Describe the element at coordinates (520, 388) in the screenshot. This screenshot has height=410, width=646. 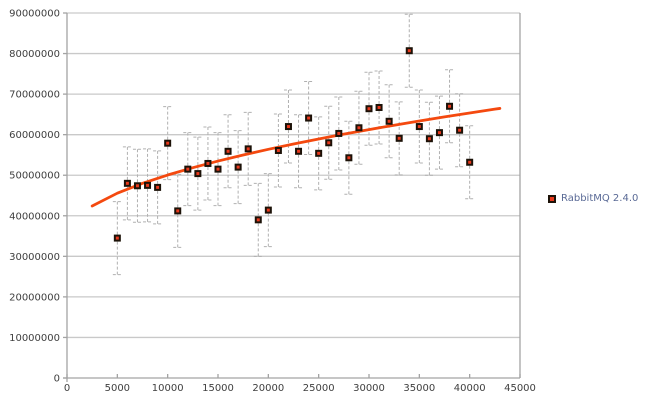
I see `x-tick-label: 45000` at that location.